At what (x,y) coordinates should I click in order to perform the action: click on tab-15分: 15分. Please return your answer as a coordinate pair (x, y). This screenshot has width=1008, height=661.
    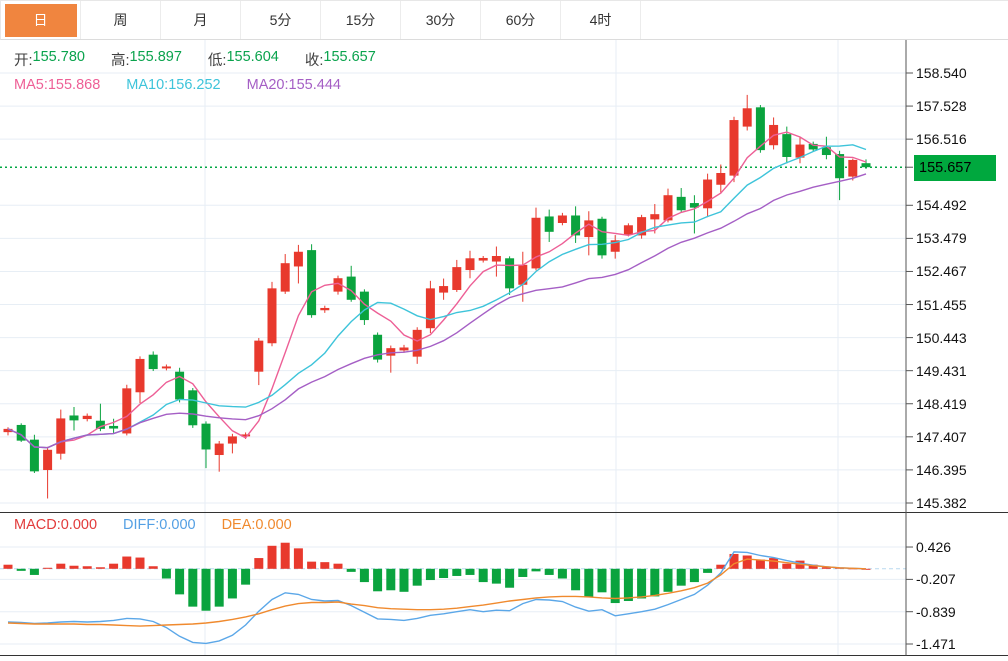
    Looking at the image, I should click on (361, 20).